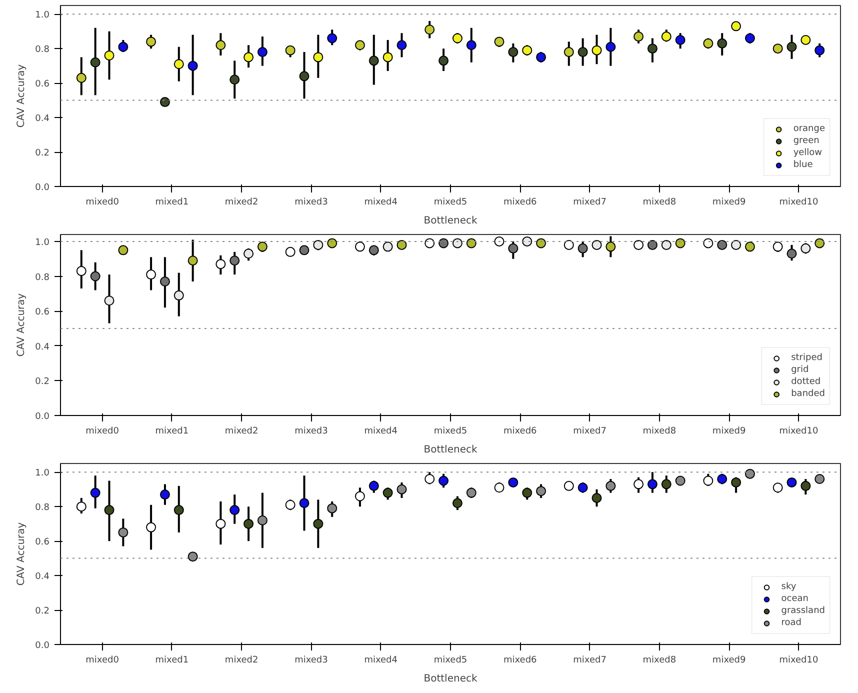 The height and width of the screenshot is (693, 858). What do you see at coordinates (789, 587) in the screenshot?
I see `legend-label: sky` at bounding box center [789, 587].